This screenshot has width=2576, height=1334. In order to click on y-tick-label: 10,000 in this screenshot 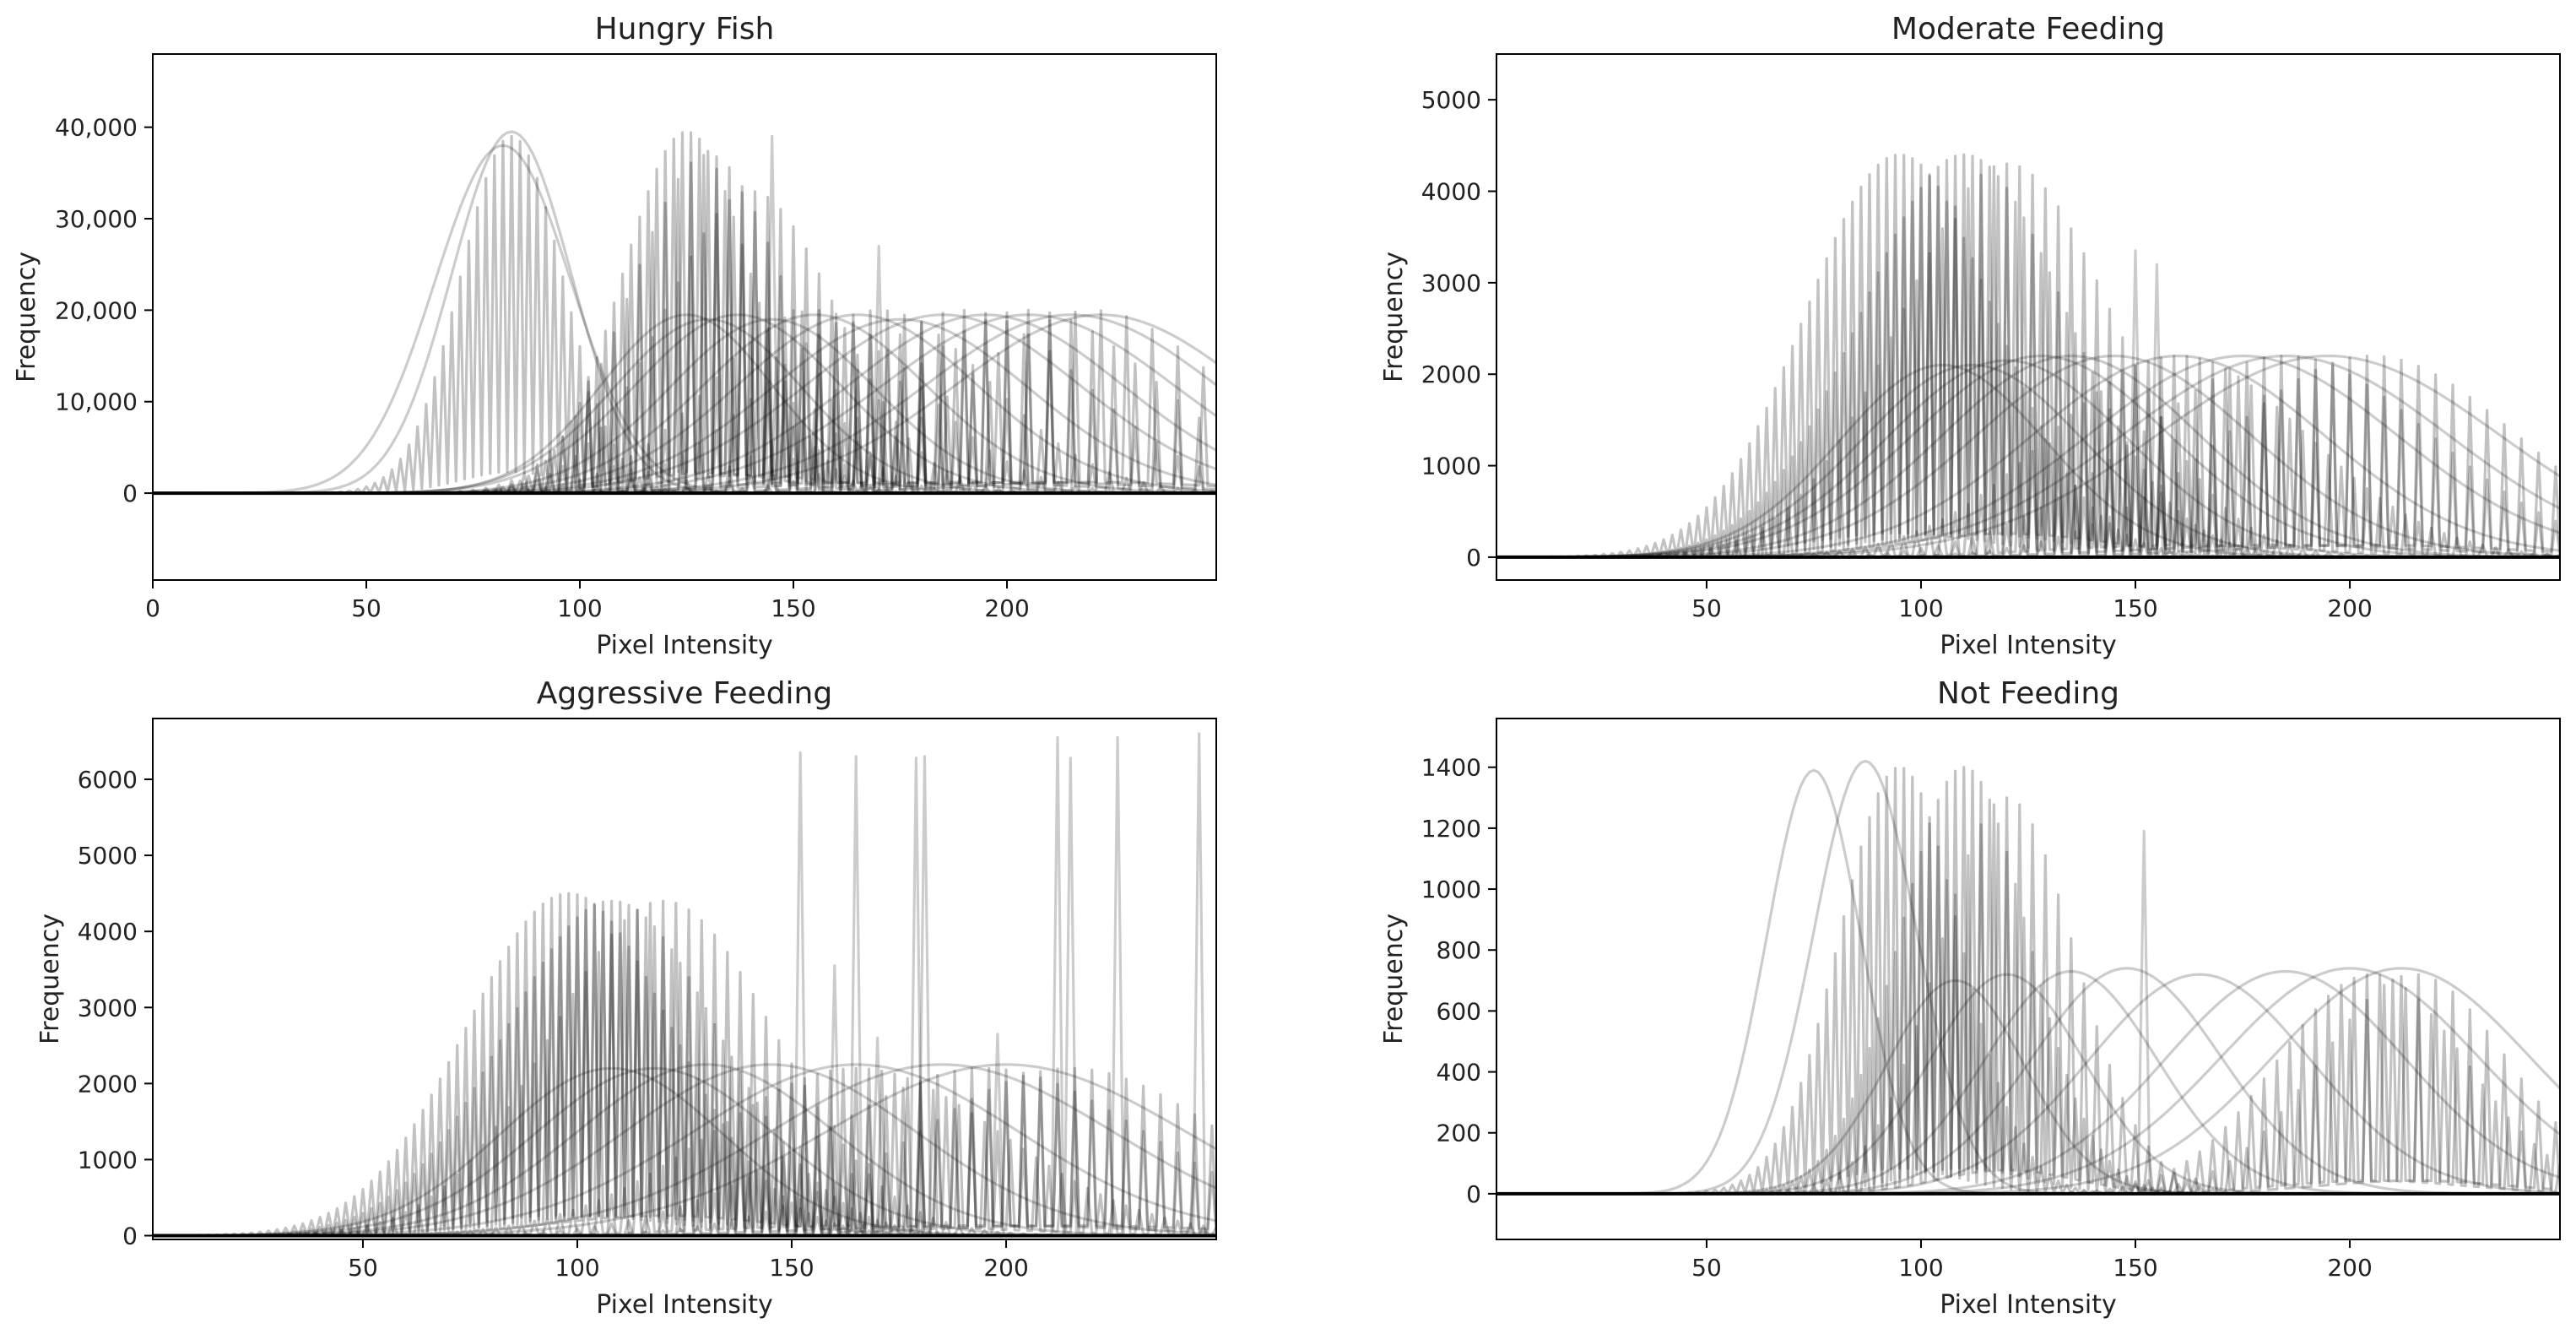, I will do `click(96, 402)`.